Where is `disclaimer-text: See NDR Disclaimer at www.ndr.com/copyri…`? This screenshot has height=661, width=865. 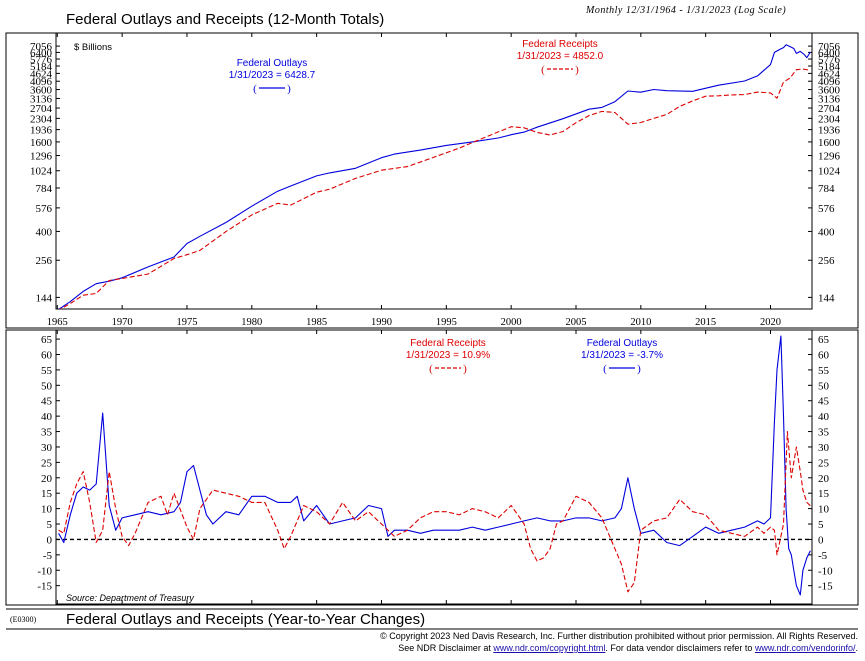
disclaimer-text: See NDR Disclaimer at www.ndr.com/copyri… is located at coordinates (628, 648).